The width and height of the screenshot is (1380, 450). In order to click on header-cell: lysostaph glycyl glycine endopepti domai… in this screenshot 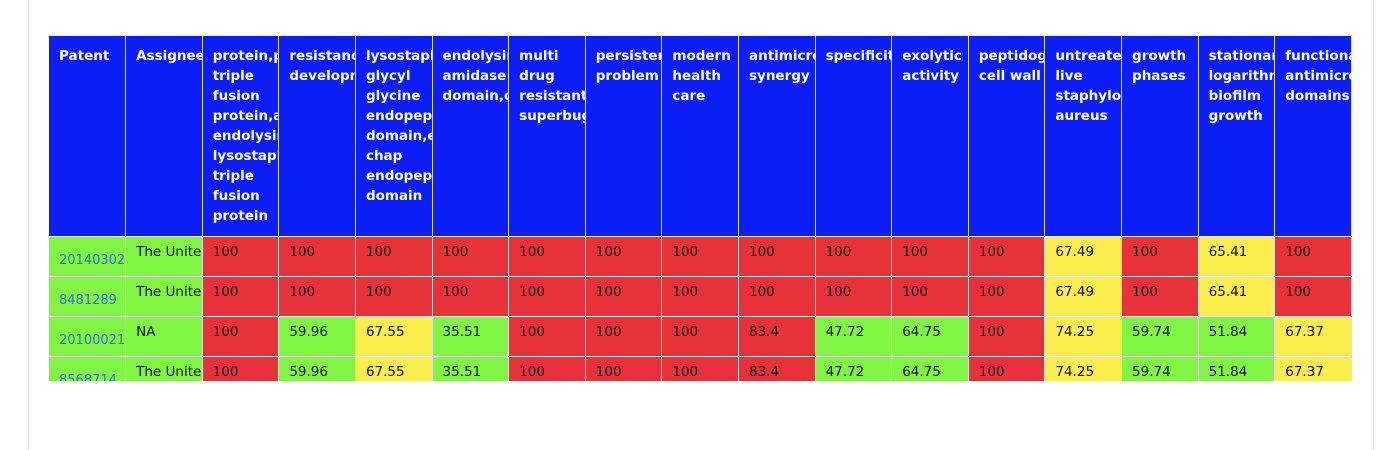, I will do `click(394, 136)`.